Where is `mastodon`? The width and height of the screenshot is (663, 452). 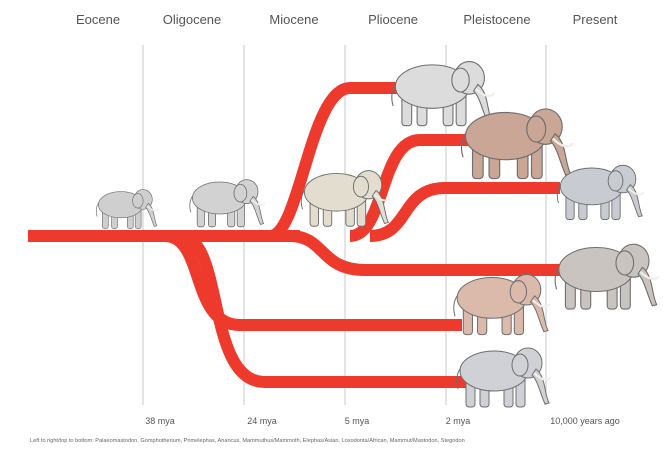 mastodon is located at coordinates (501, 304).